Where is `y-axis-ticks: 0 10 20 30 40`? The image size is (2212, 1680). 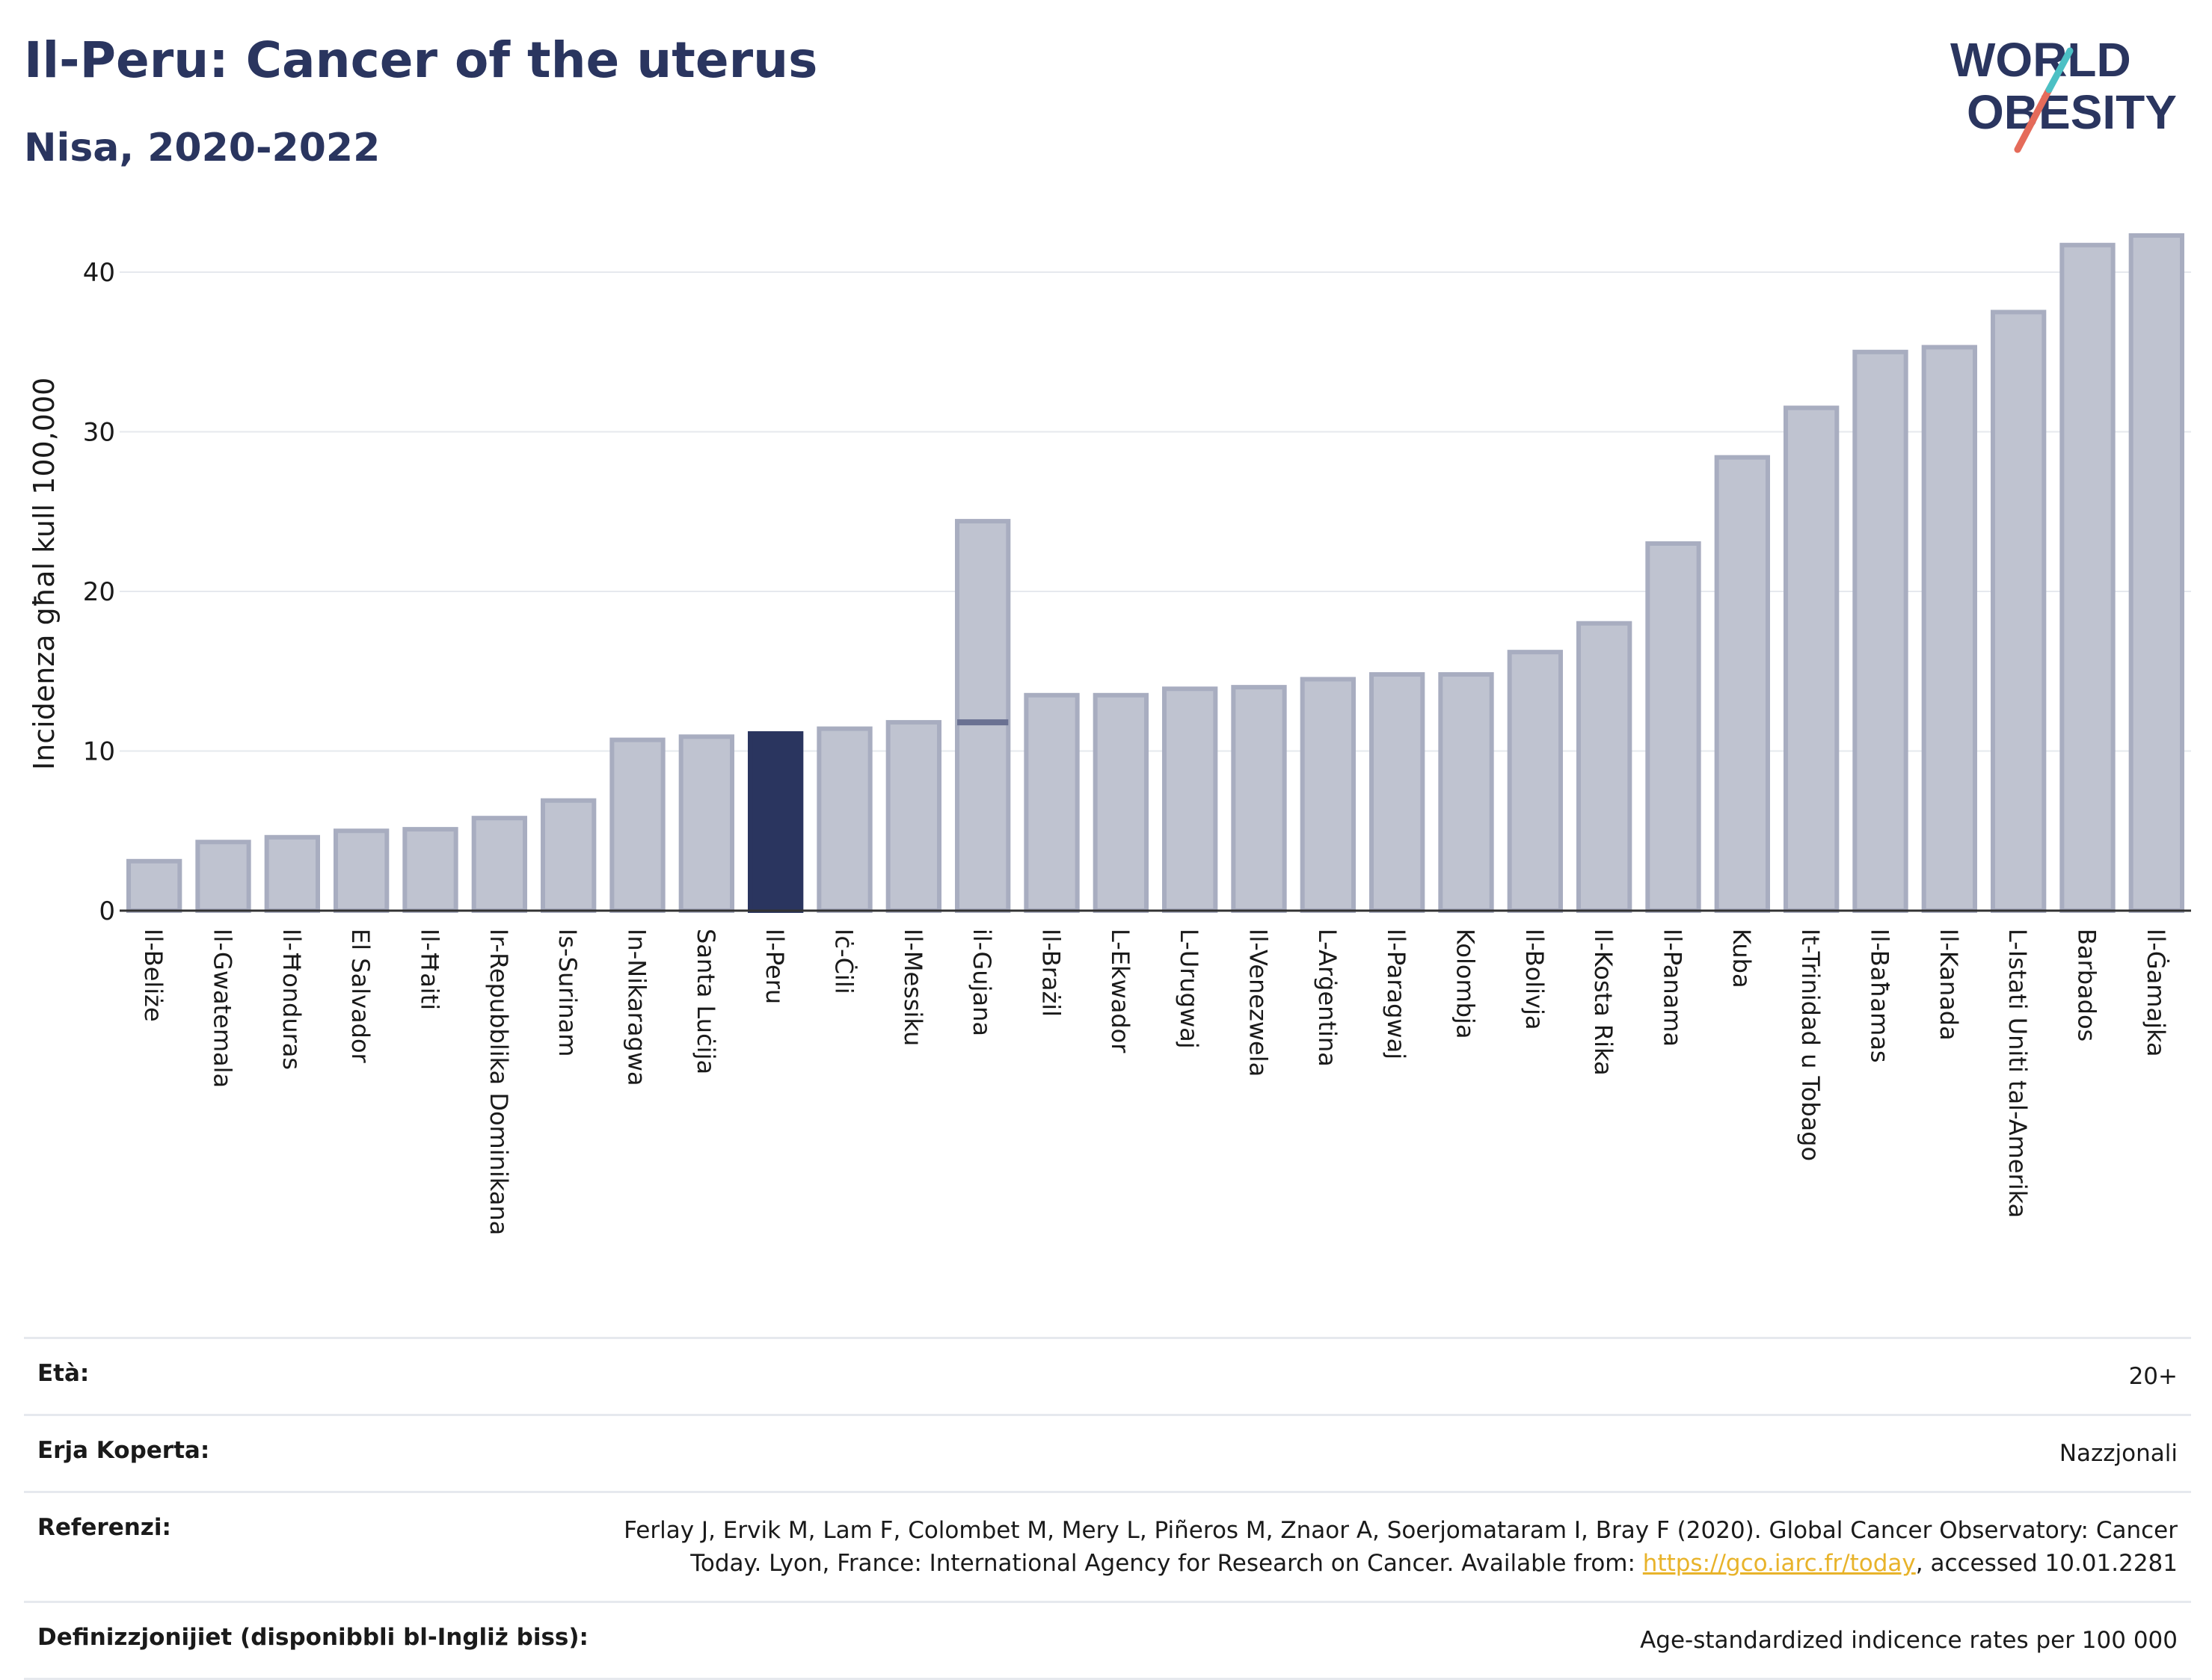 y-axis-ticks: 0 10 20 30 40 is located at coordinates (99, 592).